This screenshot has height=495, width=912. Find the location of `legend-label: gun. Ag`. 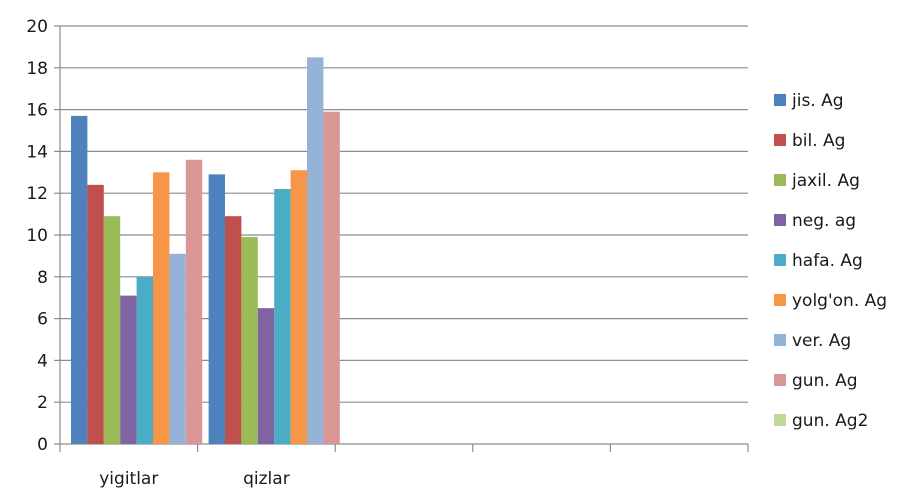

legend-label: gun. Ag is located at coordinates (825, 381).